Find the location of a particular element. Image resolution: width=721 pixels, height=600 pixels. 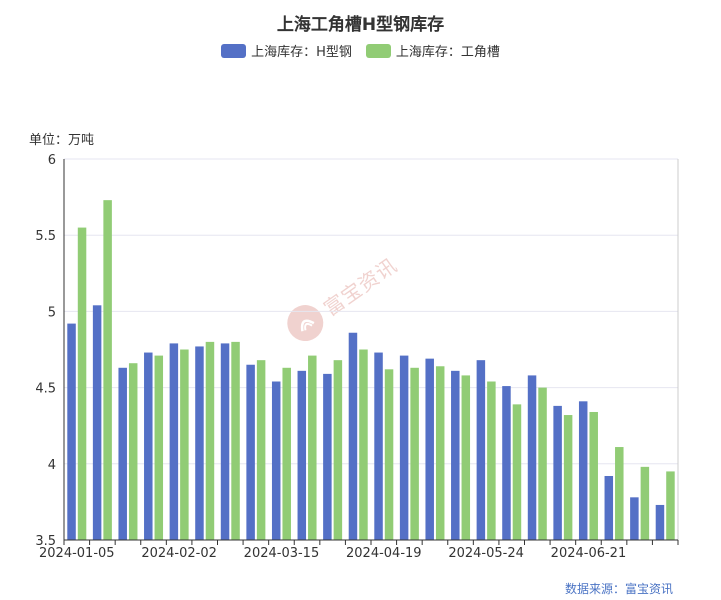

legend-label-h-beam: 上海库存：H型钢 is located at coordinates (301, 52).